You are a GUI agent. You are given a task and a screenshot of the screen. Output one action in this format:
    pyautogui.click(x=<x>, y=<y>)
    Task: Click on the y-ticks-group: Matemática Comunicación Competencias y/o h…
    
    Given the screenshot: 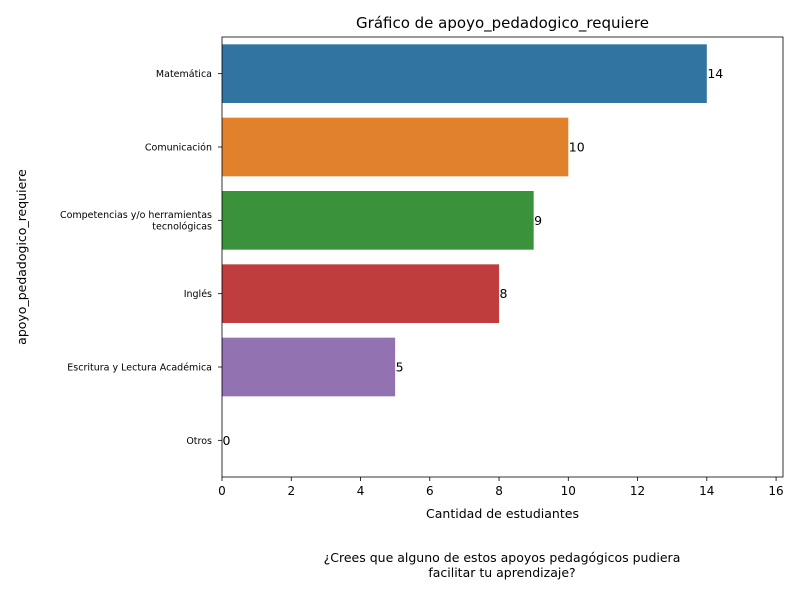 What is the action you would take?
    pyautogui.click(x=141, y=258)
    